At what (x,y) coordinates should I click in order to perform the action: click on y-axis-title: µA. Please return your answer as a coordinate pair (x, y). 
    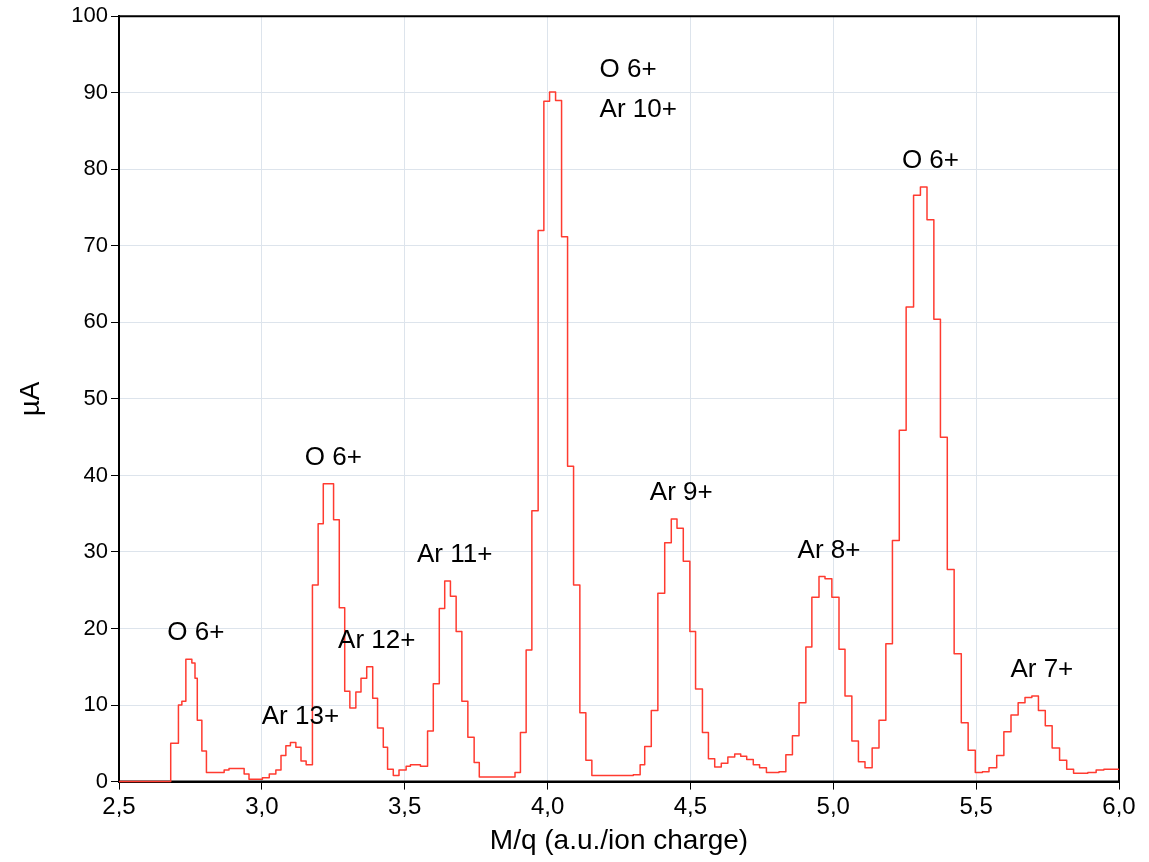
    Looking at the image, I should click on (29, 399).